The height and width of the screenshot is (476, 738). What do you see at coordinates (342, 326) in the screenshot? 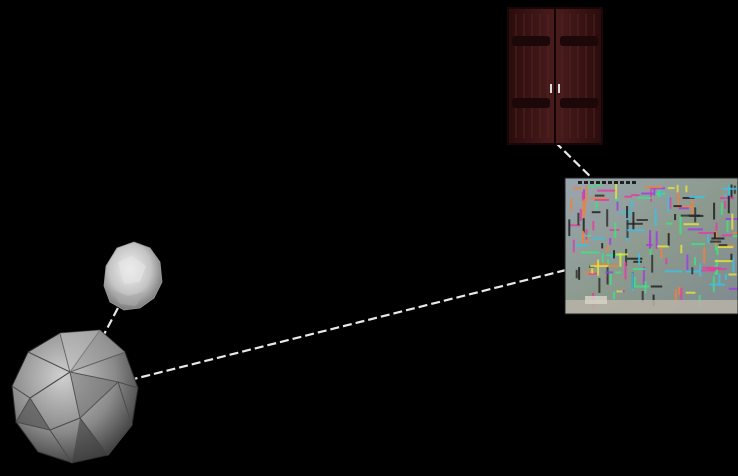
I see `connector-graffiti-wall-panel-to-large-icosphere` at bounding box center [342, 326].